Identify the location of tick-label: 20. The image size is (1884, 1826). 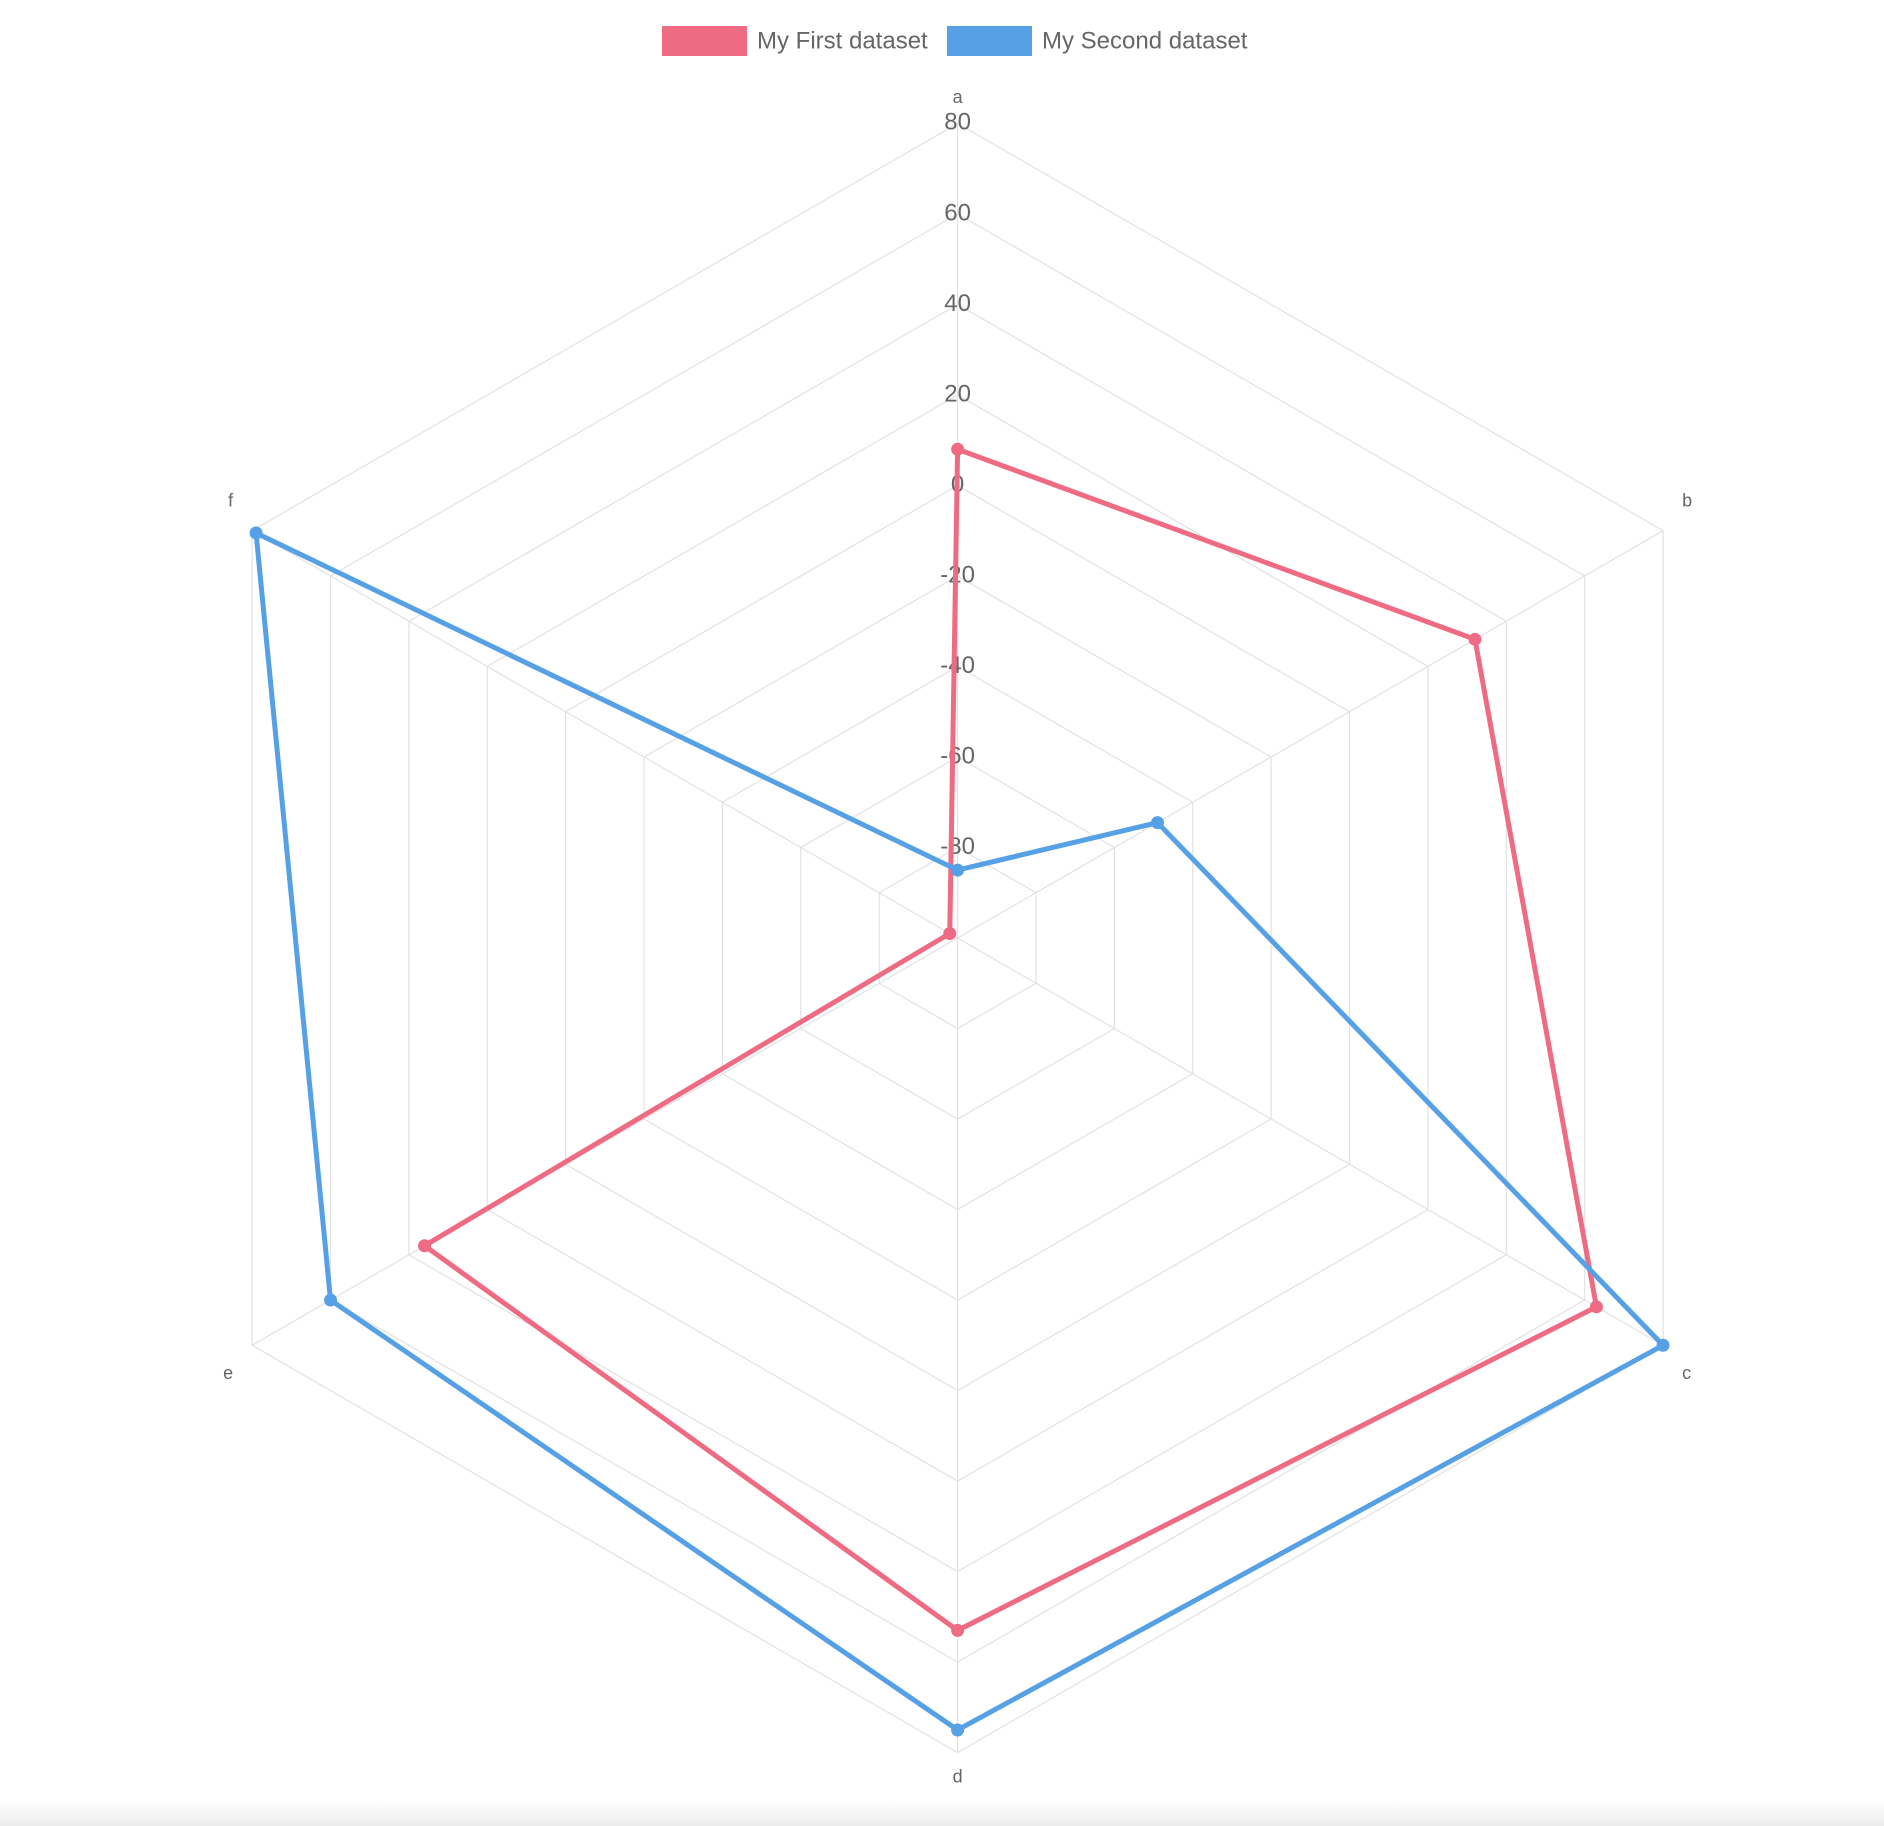
(957, 393).